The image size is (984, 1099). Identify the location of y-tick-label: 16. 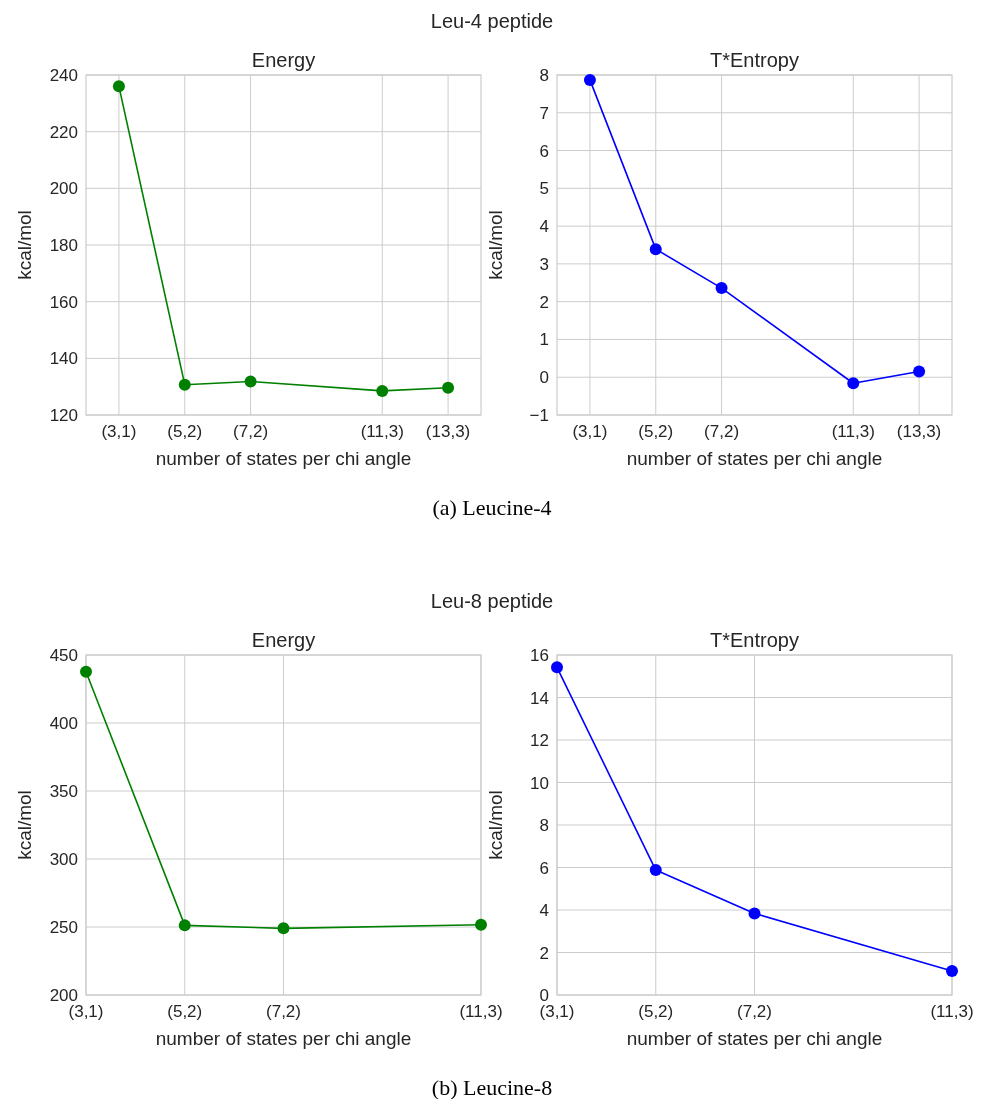
(539, 655).